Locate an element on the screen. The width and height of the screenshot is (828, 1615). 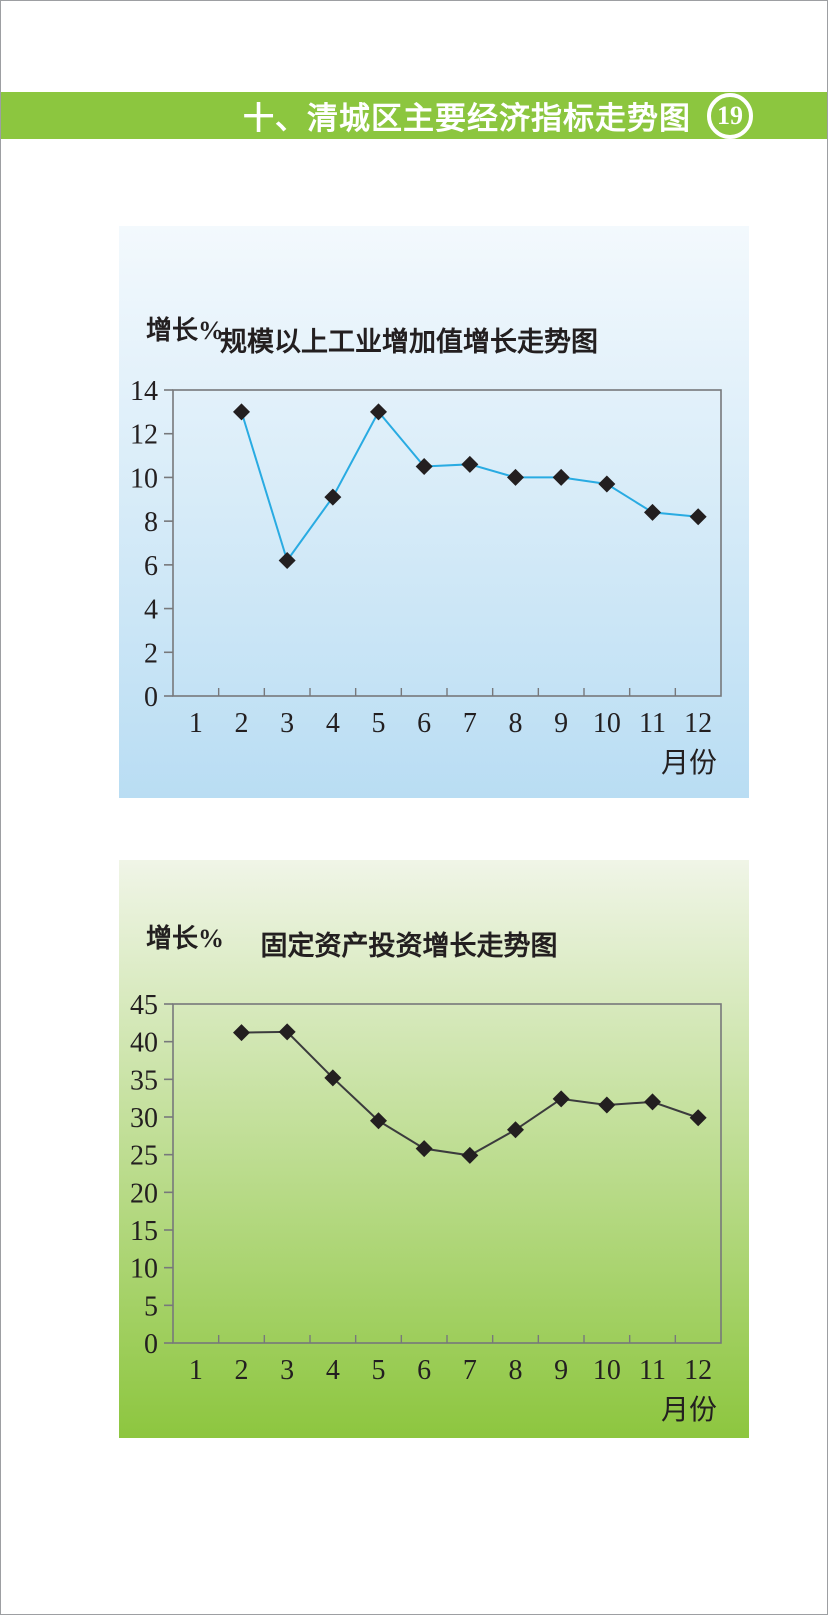
page-number-badge: 19 is located at coordinates (730, 115).